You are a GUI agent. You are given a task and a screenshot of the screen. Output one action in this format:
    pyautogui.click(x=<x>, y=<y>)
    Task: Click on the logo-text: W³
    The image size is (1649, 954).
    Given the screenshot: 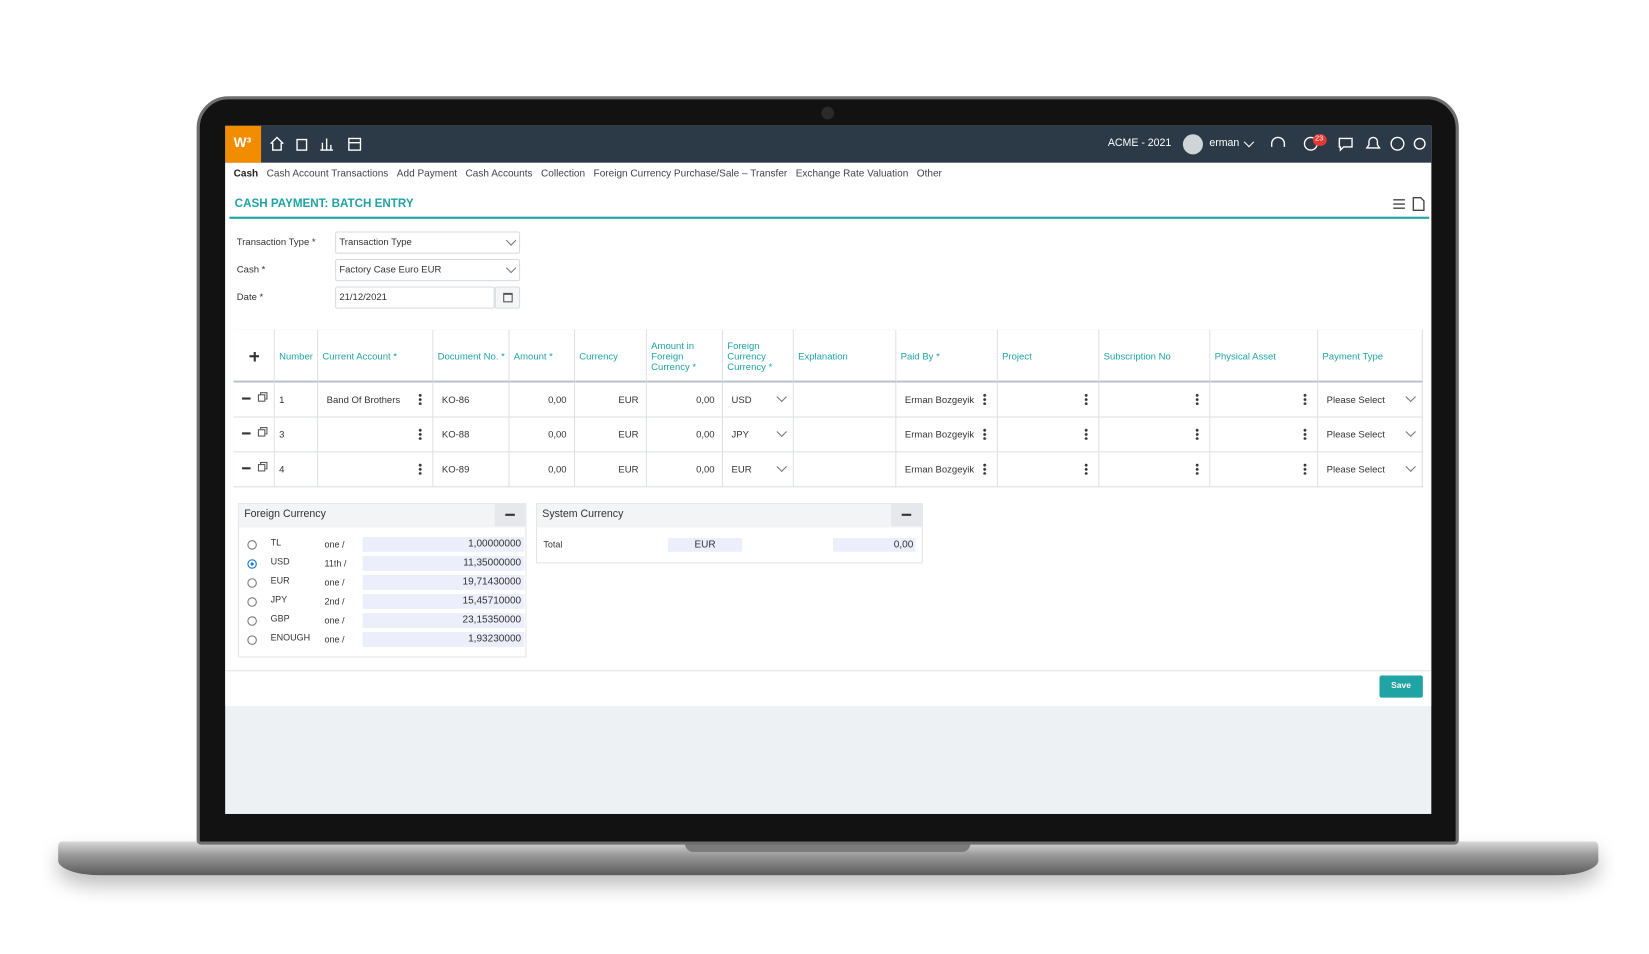 What is the action you would take?
    pyautogui.click(x=242, y=142)
    